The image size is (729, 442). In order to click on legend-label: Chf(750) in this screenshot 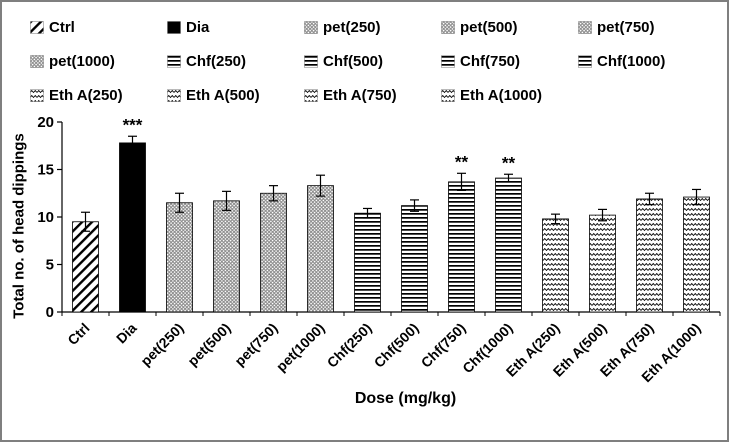, I will do `click(490, 61)`.